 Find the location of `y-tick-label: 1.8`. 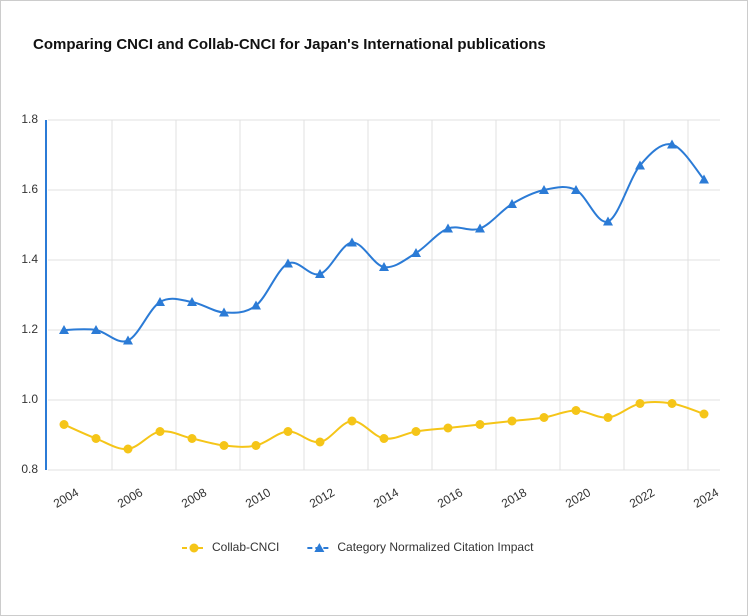

y-tick-label: 1.8 is located at coordinates (29, 119).